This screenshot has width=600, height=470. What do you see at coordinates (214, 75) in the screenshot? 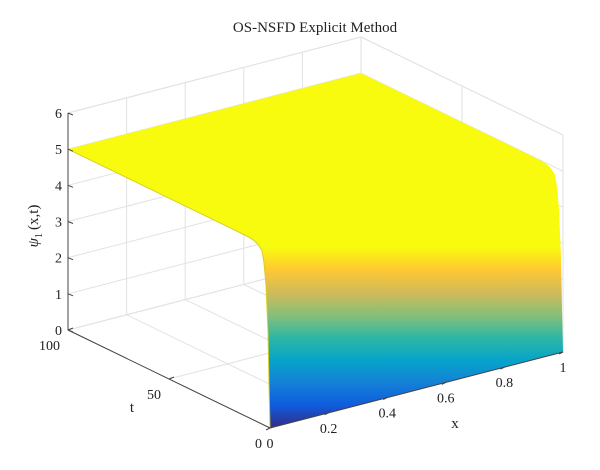
I see `box-top-back-edge` at bounding box center [214, 75].